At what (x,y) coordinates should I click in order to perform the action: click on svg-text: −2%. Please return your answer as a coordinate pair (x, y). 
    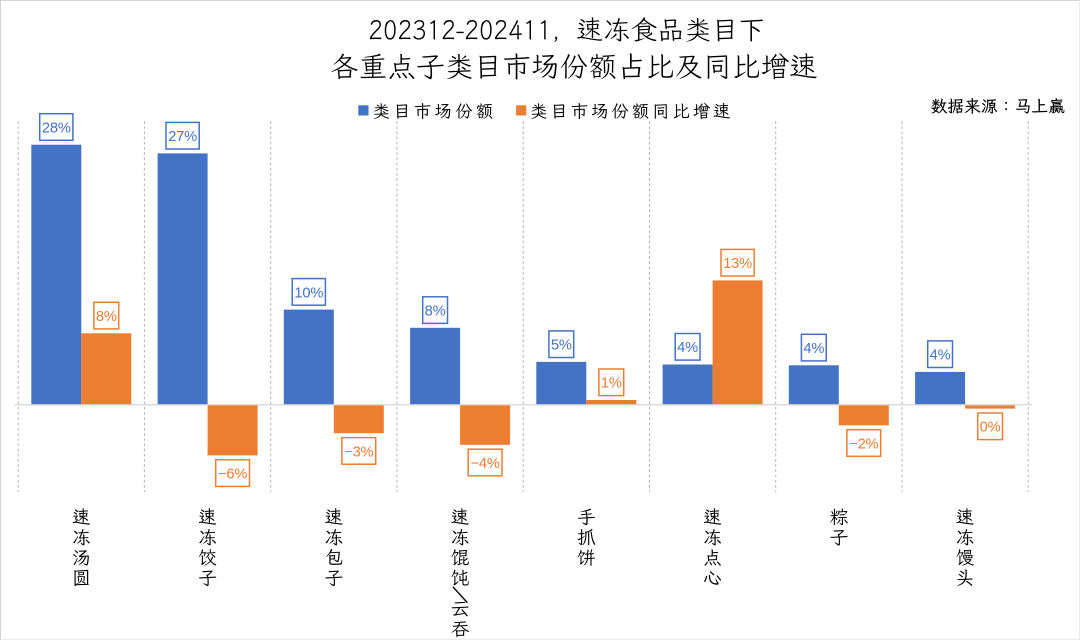
    Looking at the image, I should click on (863, 444).